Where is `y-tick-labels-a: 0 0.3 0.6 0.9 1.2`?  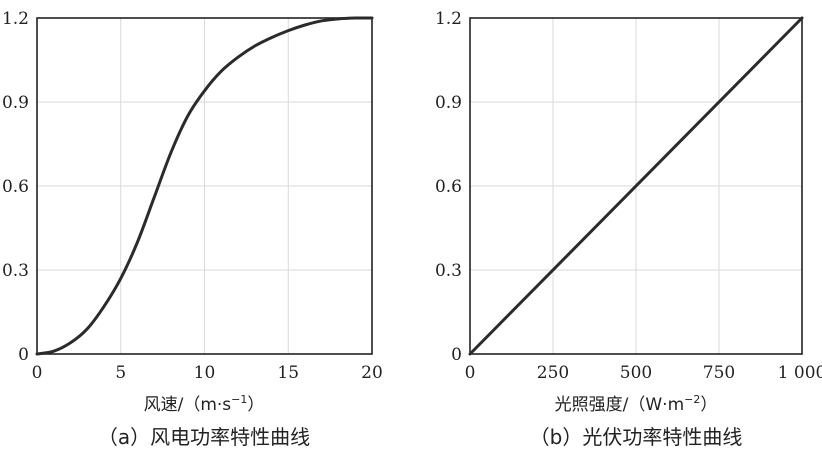 y-tick-labels-a: 0 0.3 0.6 0.9 1.2 is located at coordinates (15, 187).